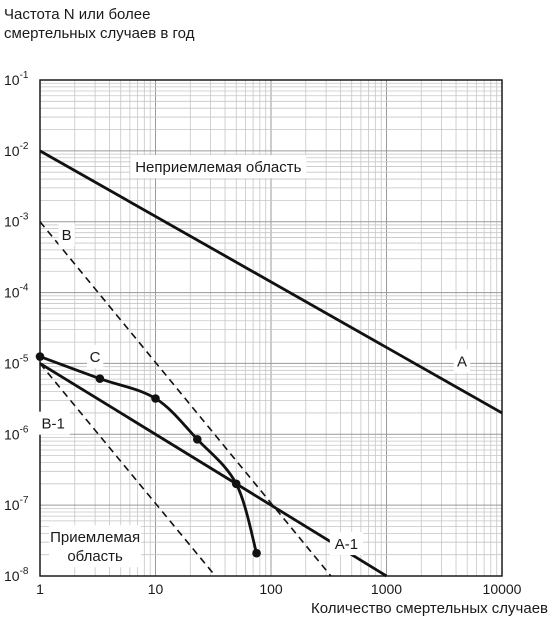  I want to click on annotation-3: C, so click(95, 356).